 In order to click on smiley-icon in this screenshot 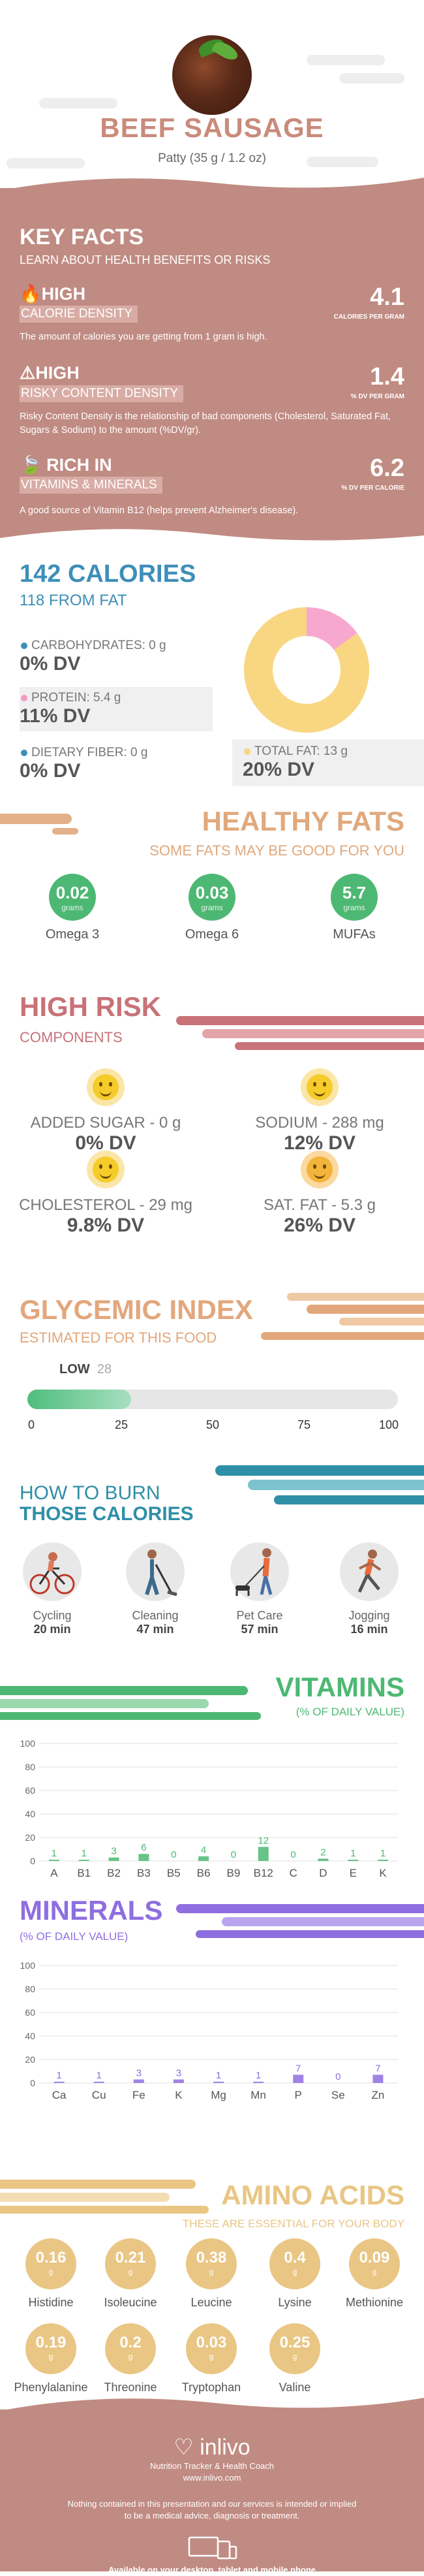, I will do `click(106, 1087)`.